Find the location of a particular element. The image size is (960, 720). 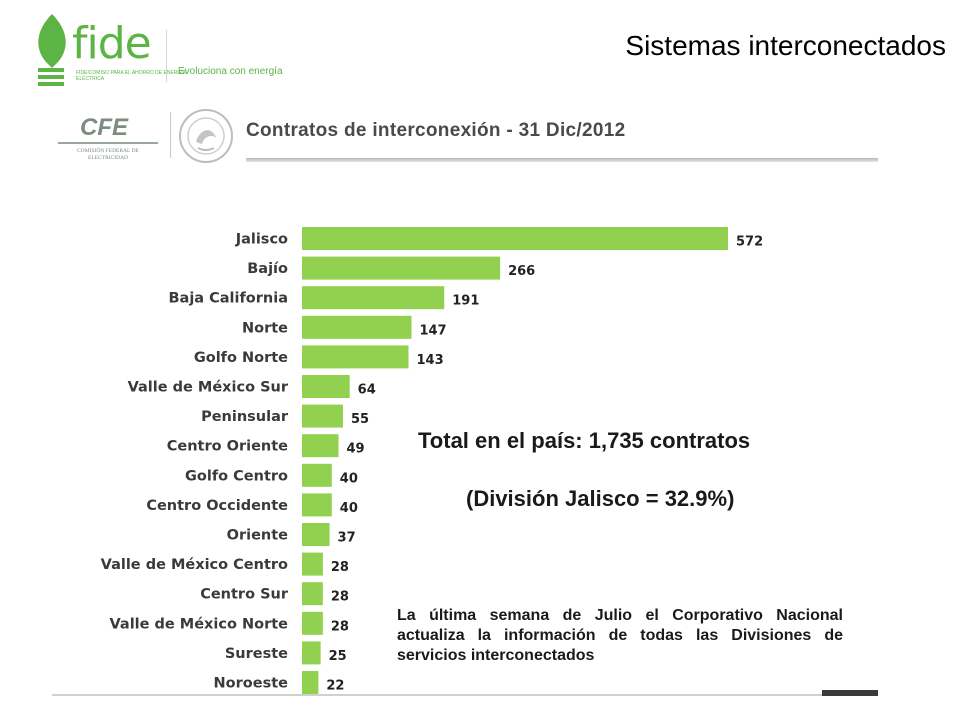

category-label: Valle de México Centro is located at coordinates (194, 565).